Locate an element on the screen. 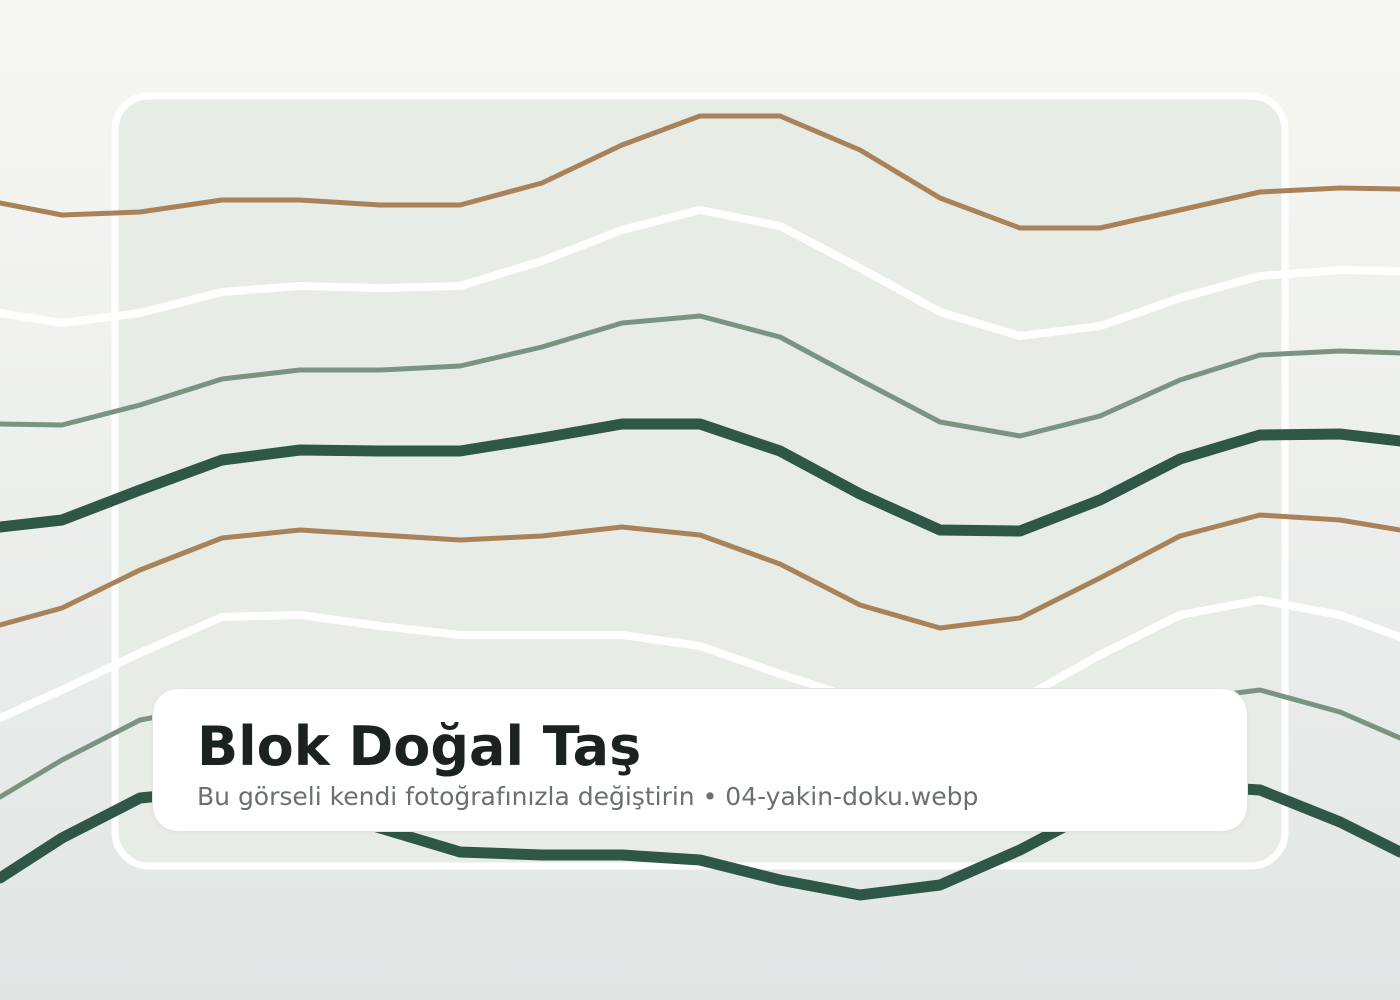 The width and height of the screenshot is (1400, 1000). caption-title: Blok Doğal Taş is located at coordinates (419, 746).